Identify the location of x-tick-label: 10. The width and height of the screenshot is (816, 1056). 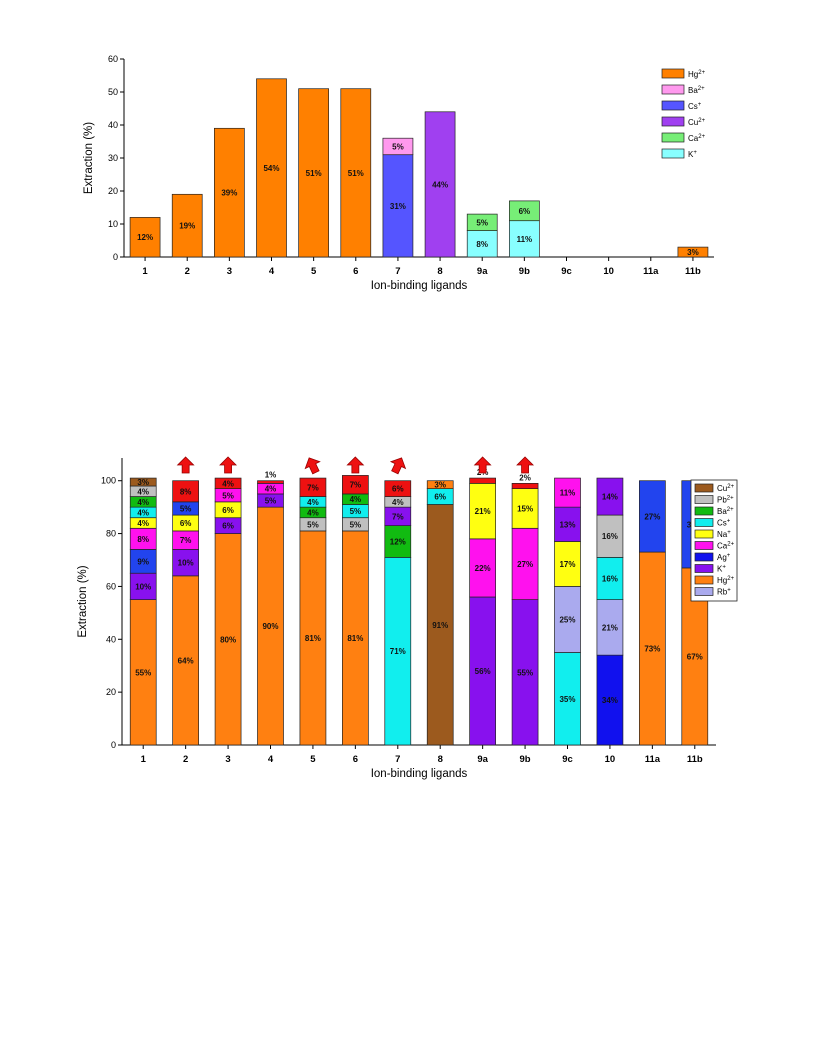
(608, 271).